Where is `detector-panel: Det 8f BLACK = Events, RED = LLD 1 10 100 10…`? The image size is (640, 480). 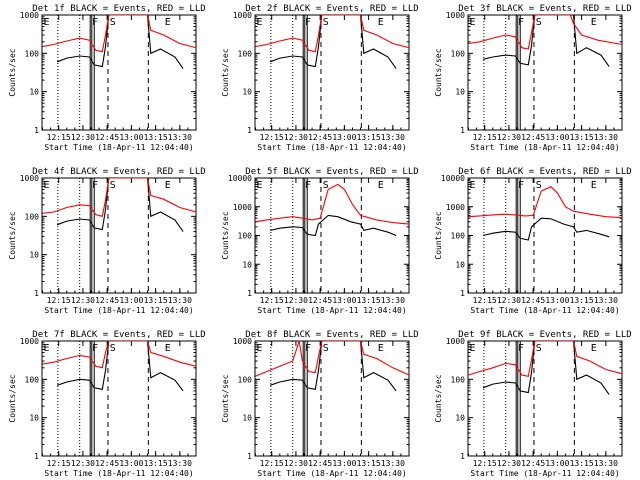 detector-panel: Det 8f BLACK = Events, RED = LLD 1 10 100 10… is located at coordinates (320, 404).